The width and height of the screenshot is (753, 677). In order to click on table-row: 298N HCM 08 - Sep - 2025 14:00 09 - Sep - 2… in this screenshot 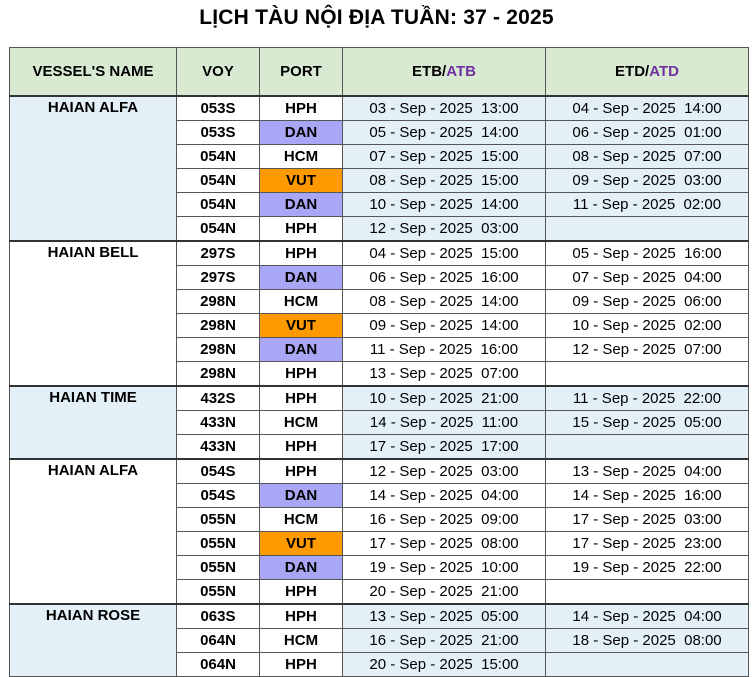, I will do `click(379, 301)`.